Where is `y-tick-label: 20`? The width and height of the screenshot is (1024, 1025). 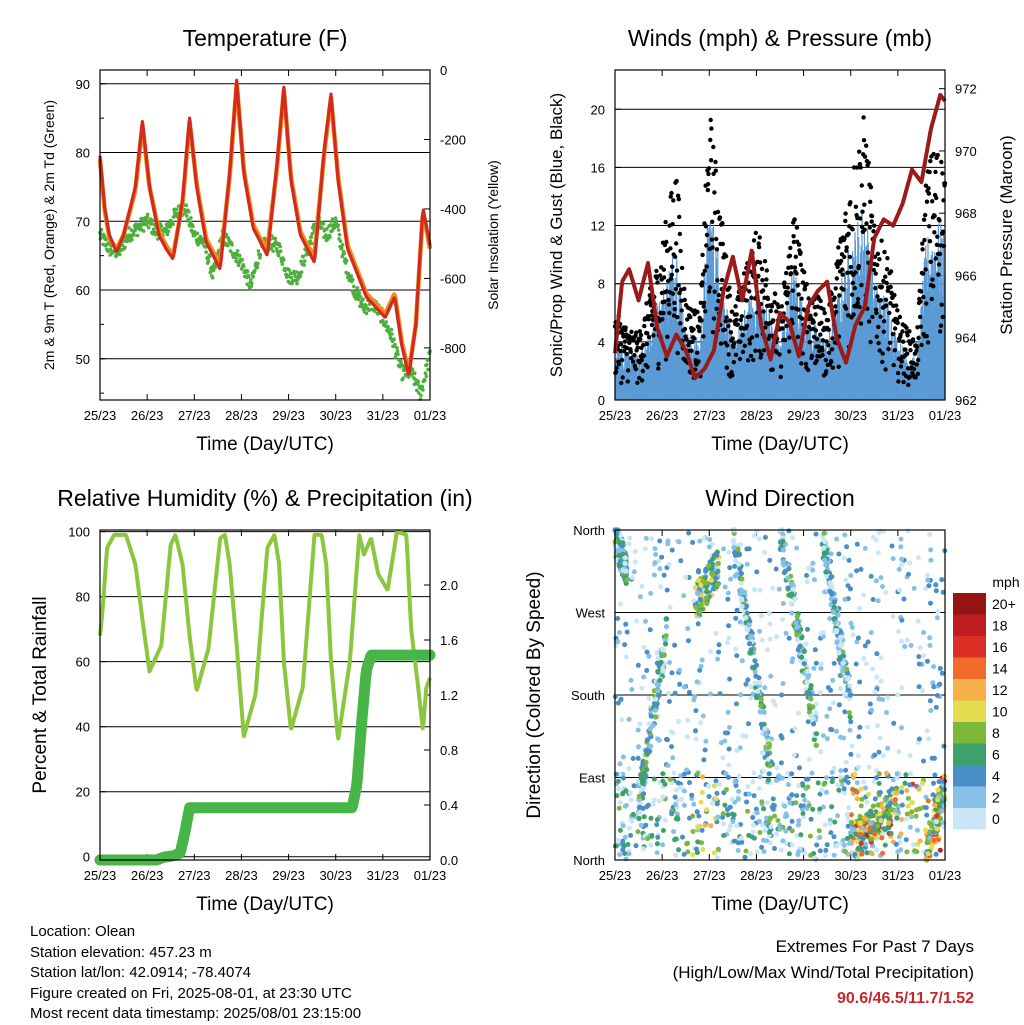 y-tick-label: 20 is located at coordinates (83, 792).